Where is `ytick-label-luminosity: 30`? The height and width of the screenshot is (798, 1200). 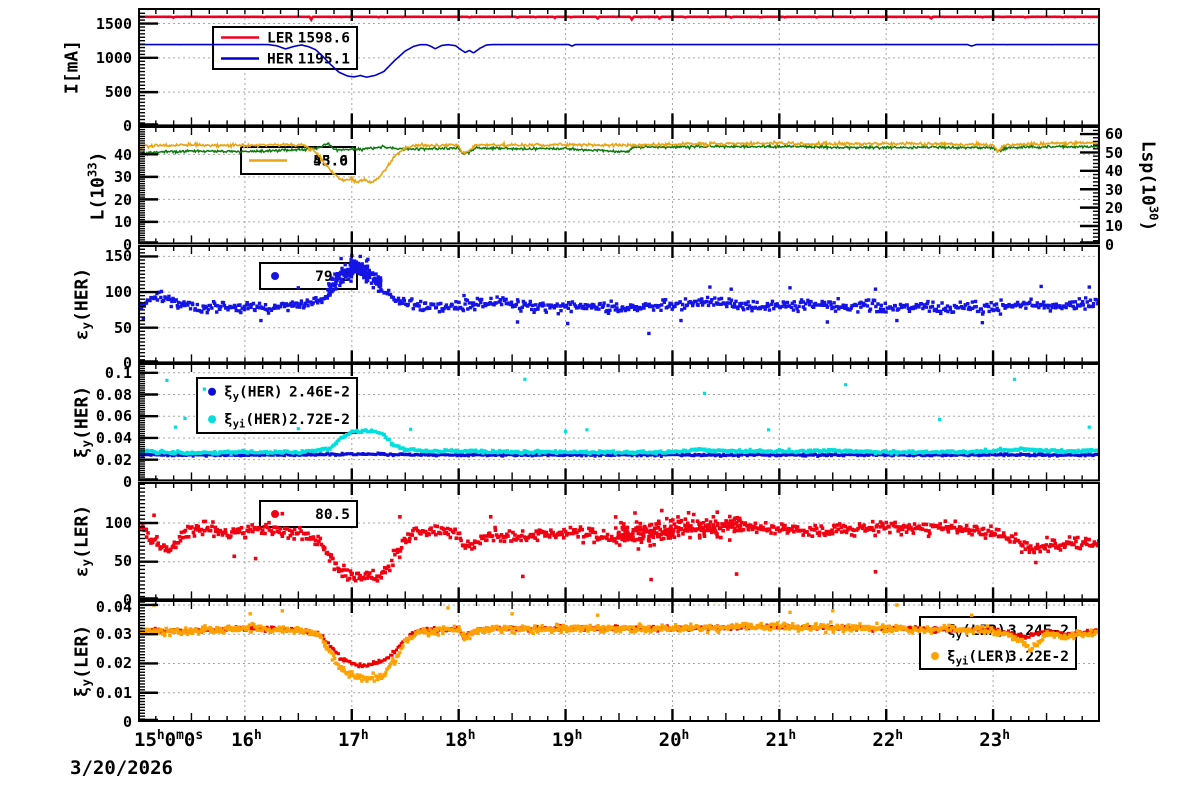
ytick-label-luminosity: 30 is located at coordinates (122, 177).